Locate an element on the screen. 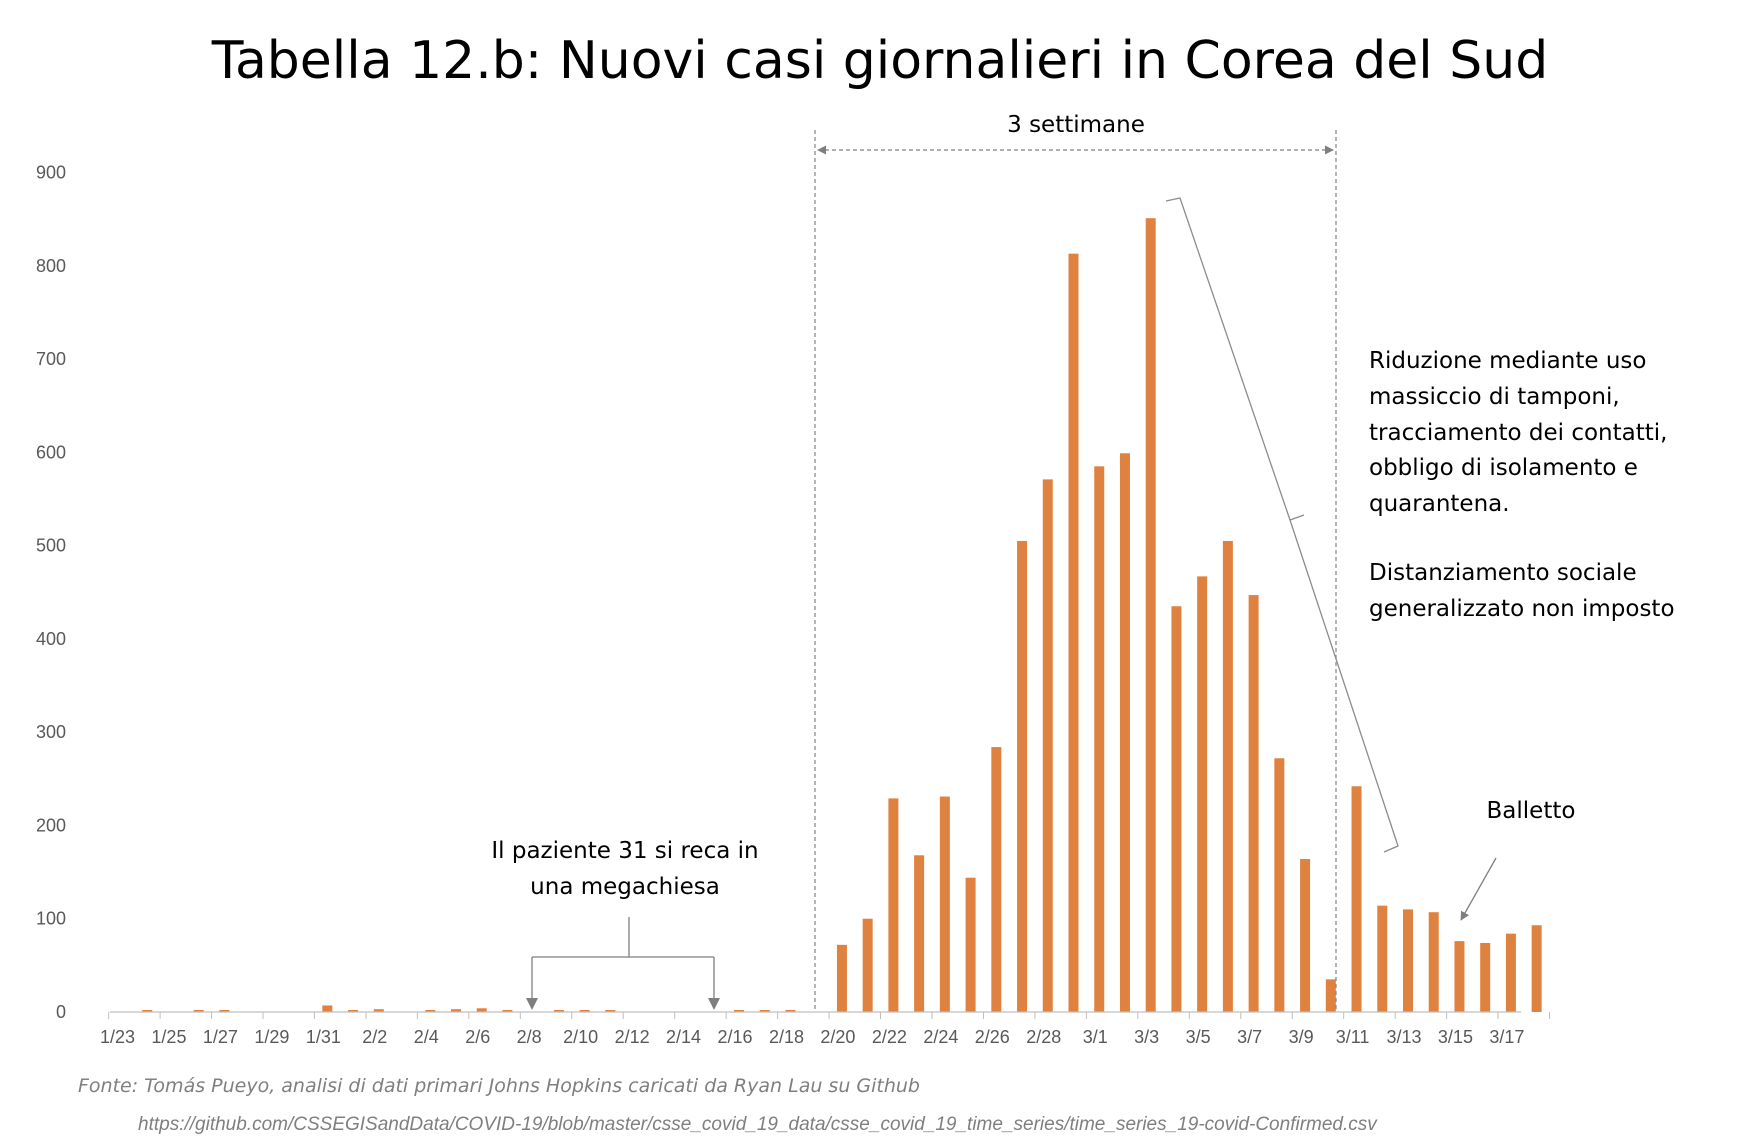 The image size is (1760, 1137). x-tick-label: 3/17 is located at coordinates (1506, 1037).